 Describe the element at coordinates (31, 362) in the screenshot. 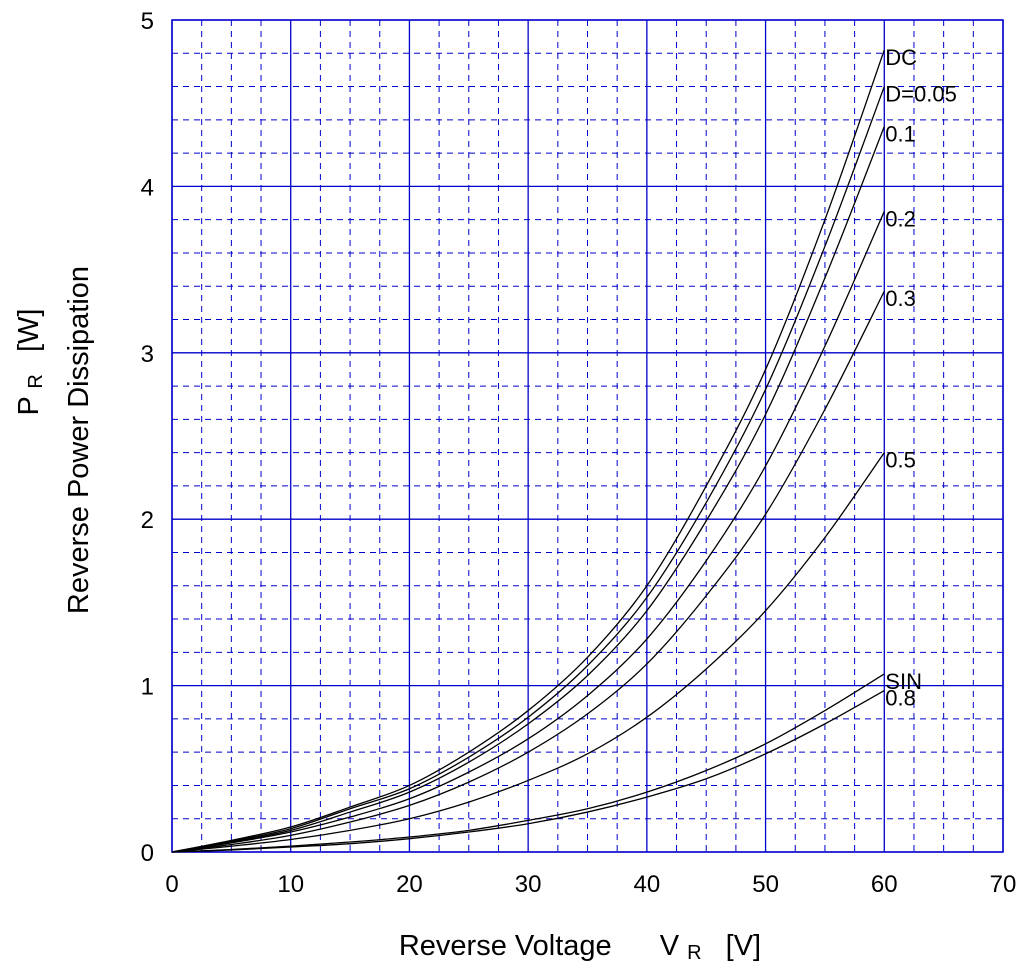

I see `y-axis-title-symbol-line: P R [W]` at that location.